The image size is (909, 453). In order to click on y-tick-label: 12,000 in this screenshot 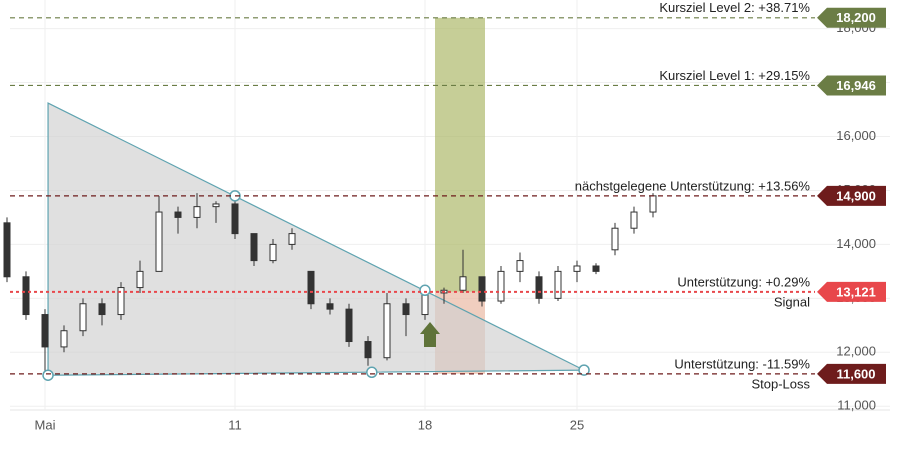, I will do `click(856, 351)`.